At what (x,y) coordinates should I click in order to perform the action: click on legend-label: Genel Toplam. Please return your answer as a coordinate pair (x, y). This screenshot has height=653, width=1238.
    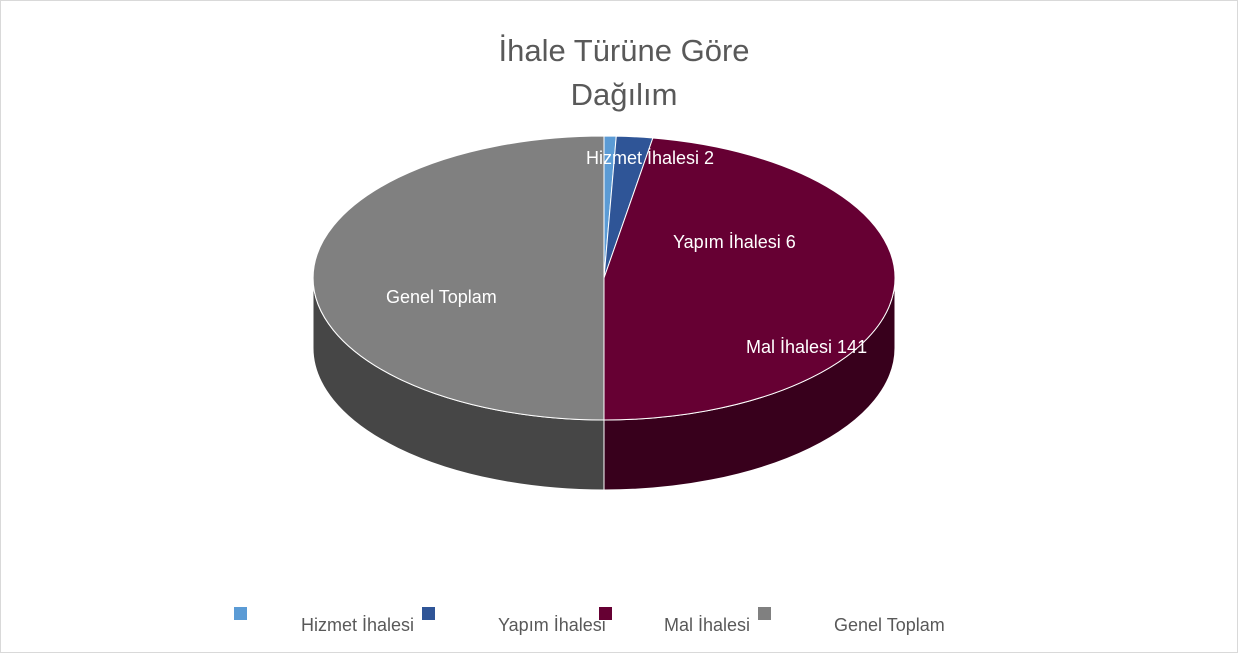
    Looking at the image, I should click on (889, 625).